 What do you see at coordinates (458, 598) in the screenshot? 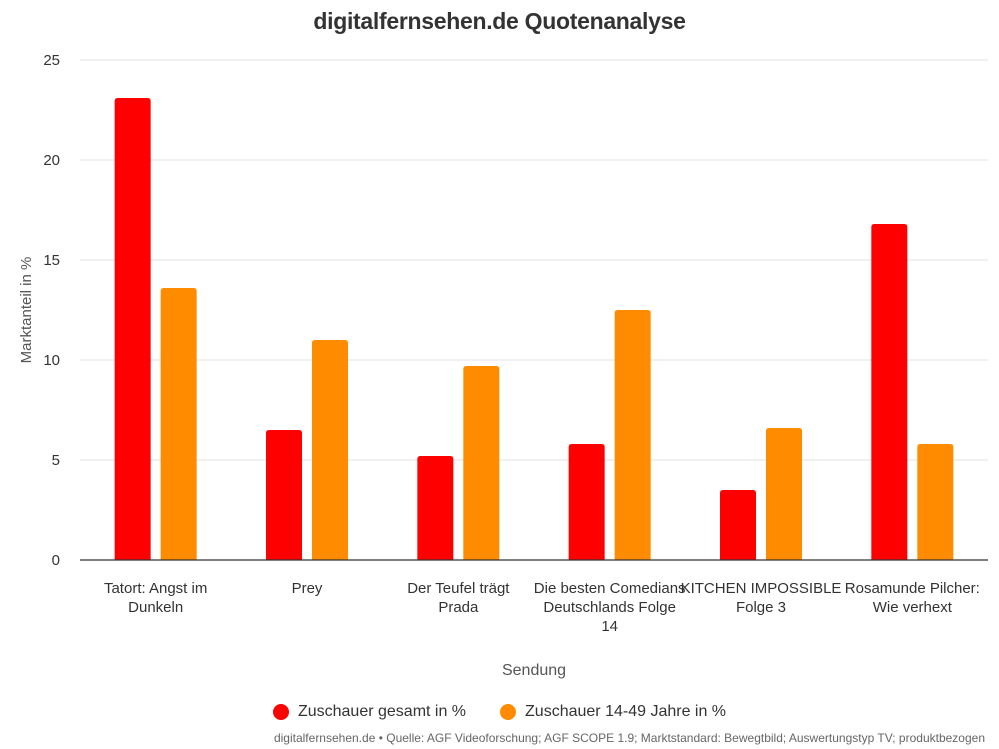
I see `x-tick-label: Der Teufel trägt Prada` at bounding box center [458, 598].